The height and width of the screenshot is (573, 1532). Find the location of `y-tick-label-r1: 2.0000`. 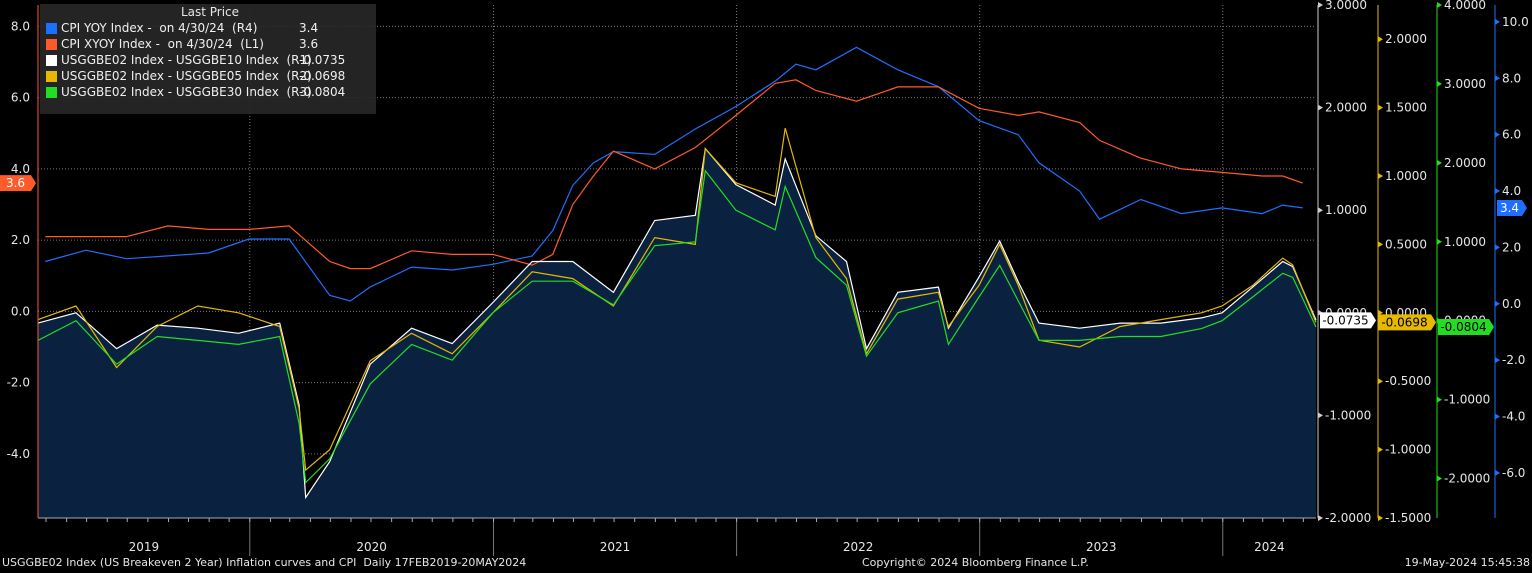

y-tick-label-r1: 2.0000 is located at coordinates (1346, 108).